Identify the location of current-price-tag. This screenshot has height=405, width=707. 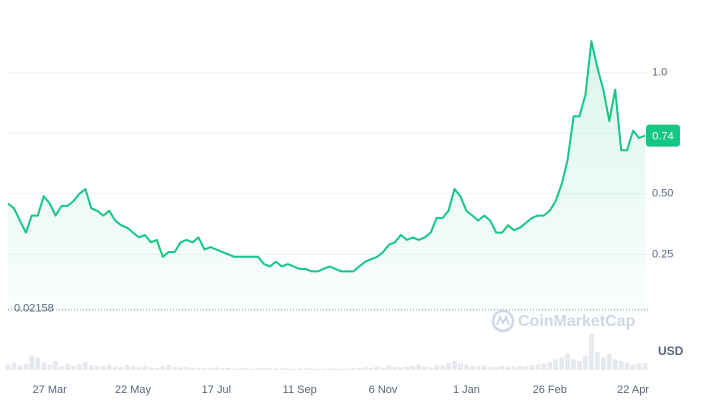
(663, 135).